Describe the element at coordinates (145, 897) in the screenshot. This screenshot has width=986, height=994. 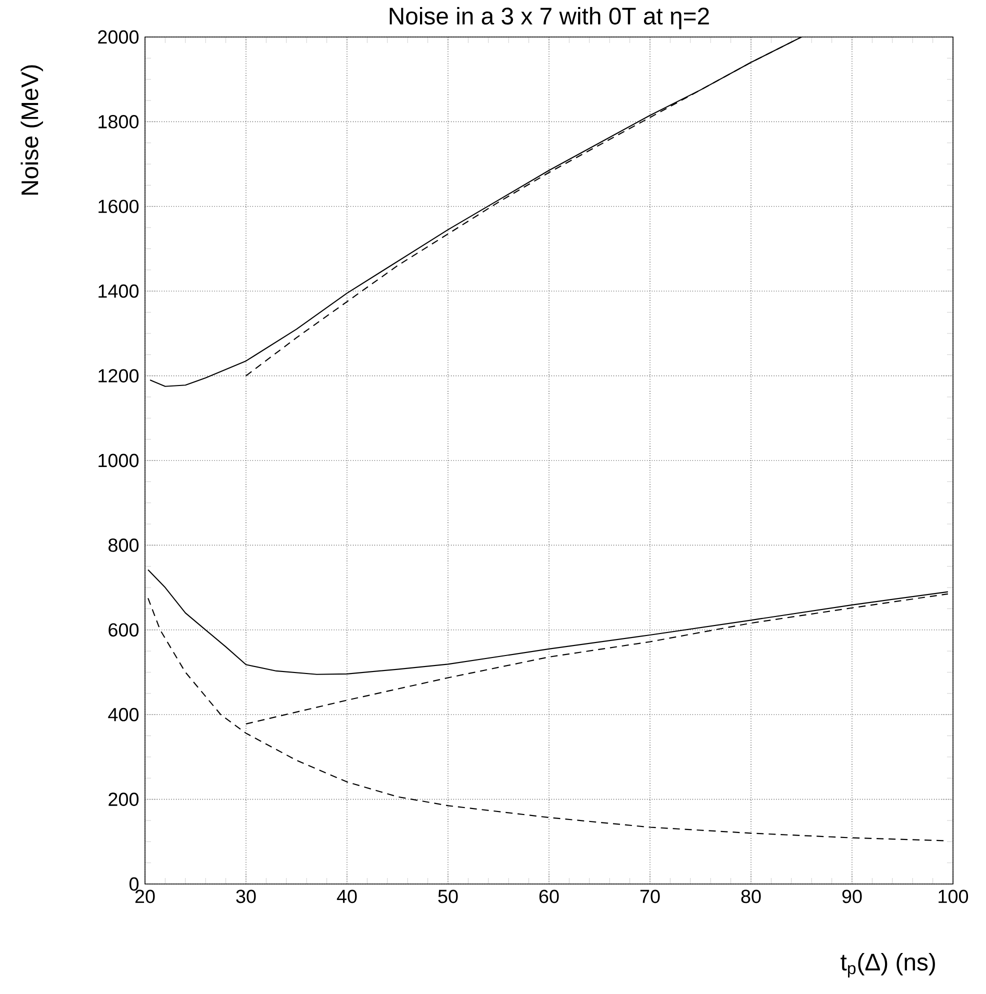
I see `x-tick-label: 20` at that location.